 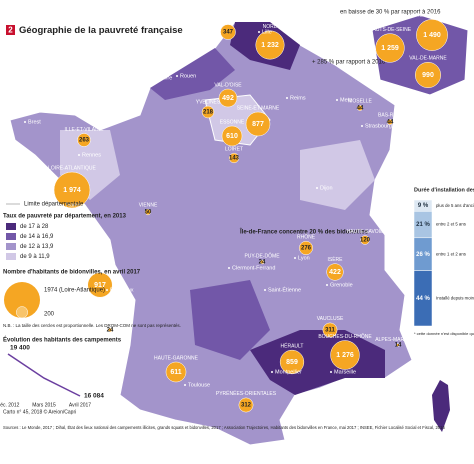 What do you see at coordinates (74, 291) in the screenshot?
I see `legend-label: 1974 (Loire-Atlantique)` at bounding box center [74, 291].